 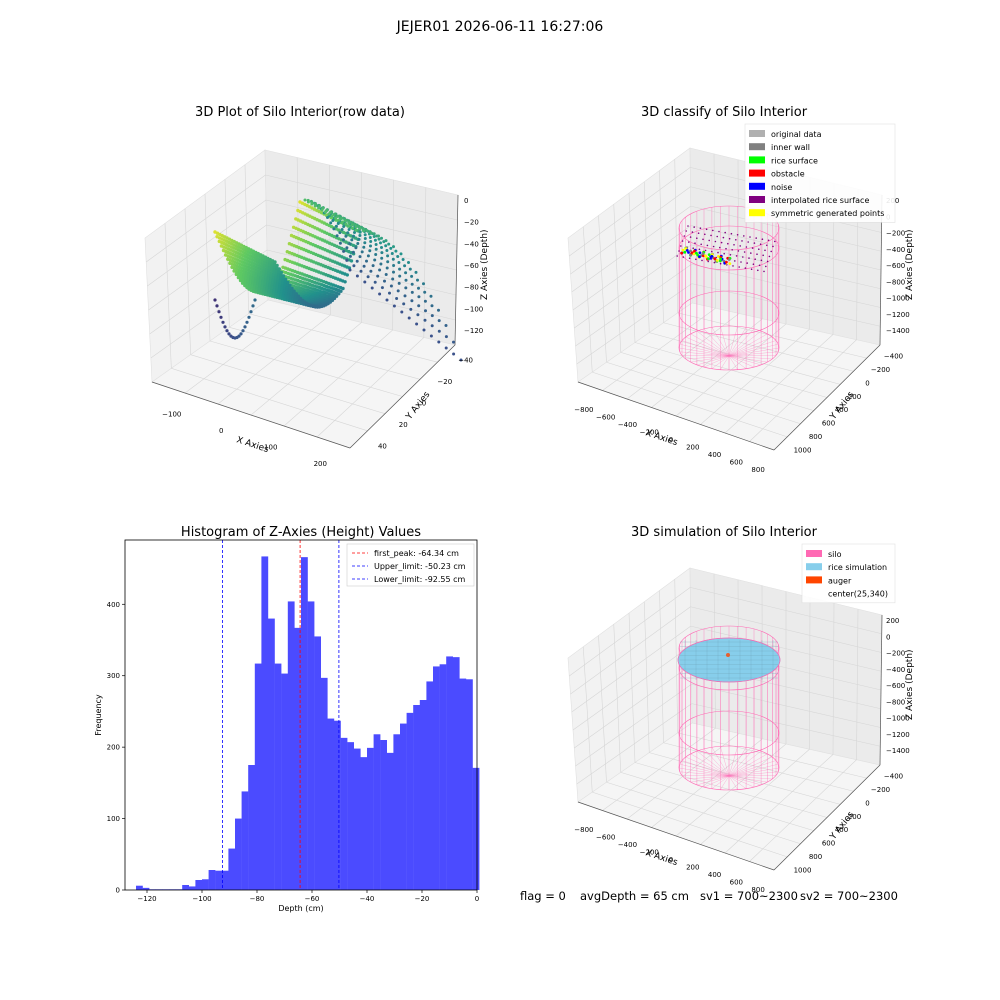 I want to click on status-sv2: sv2 = 700~2300, so click(x=849, y=896).